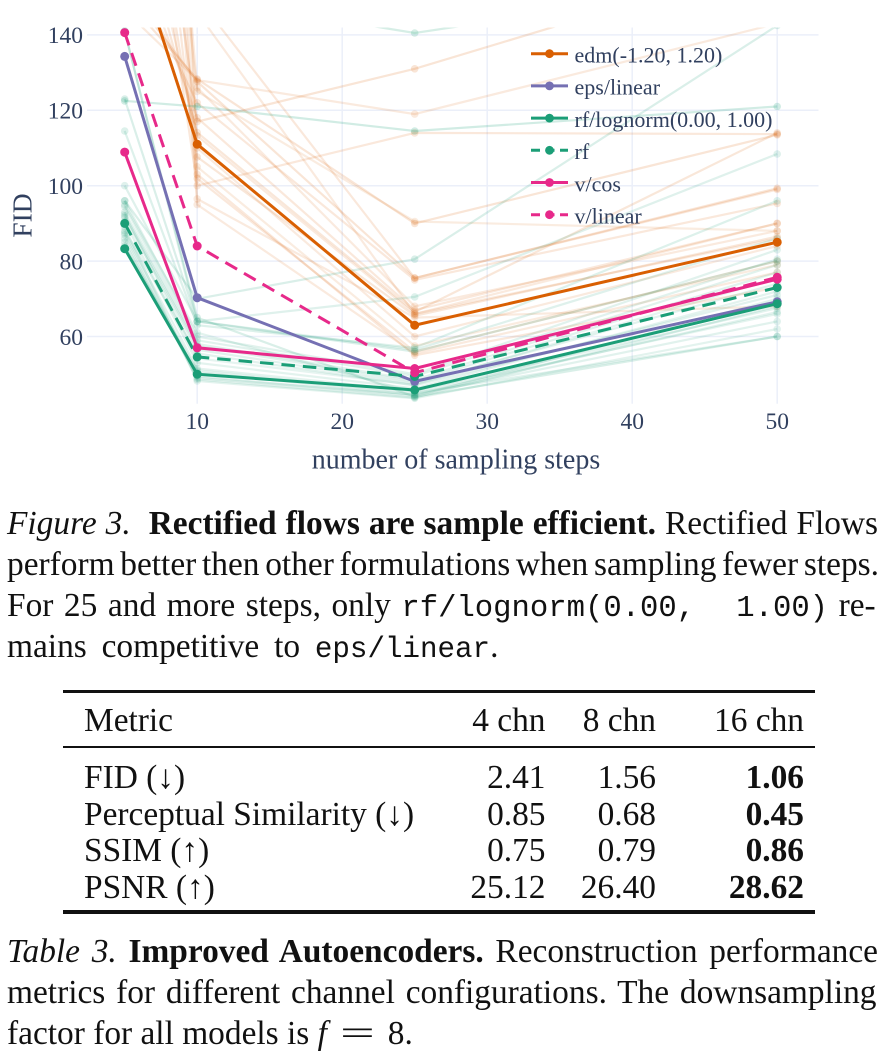  Describe the element at coordinates (456, 459) in the screenshot. I see `svg-text: number of sampling steps` at that location.